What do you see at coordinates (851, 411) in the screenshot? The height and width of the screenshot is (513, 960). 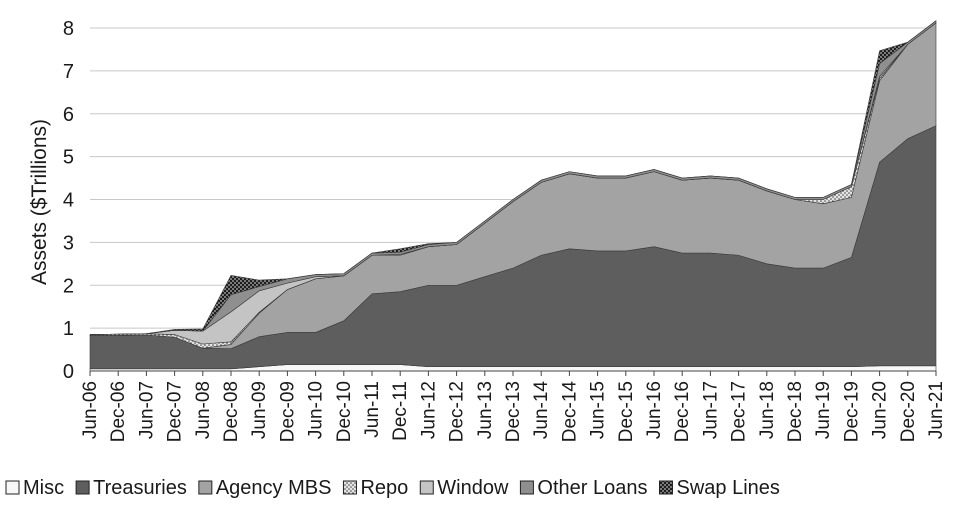 I see `x-tick-label: Dec-19` at bounding box center [851, 411].